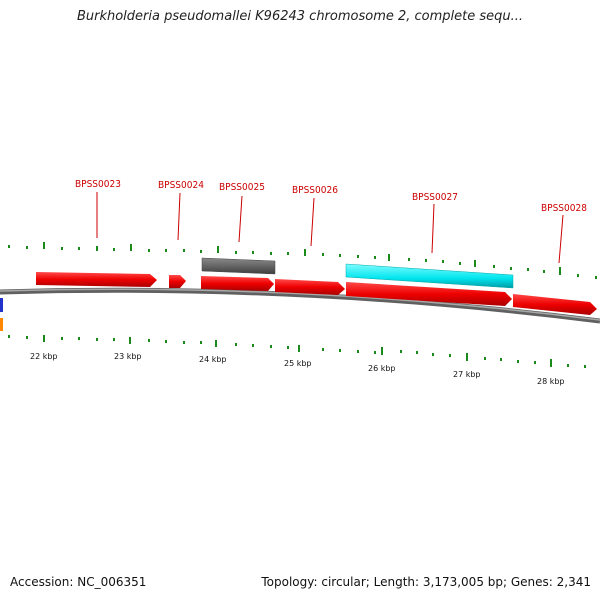 This screenshot has width=600, height=600. I want to click on scale-label-23kbp: 23 kbp, so click(128, 356).